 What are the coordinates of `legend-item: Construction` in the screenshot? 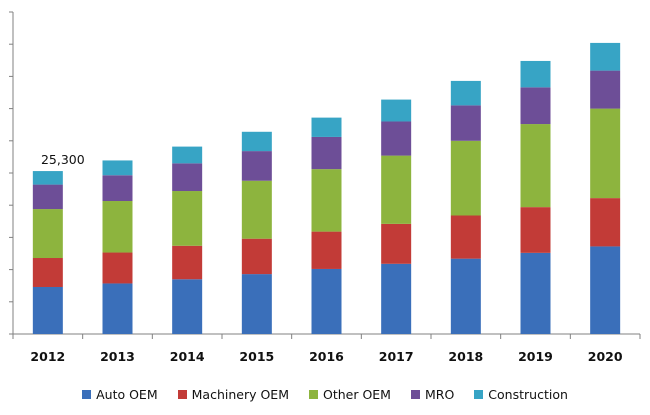 It's located at (521, 394).